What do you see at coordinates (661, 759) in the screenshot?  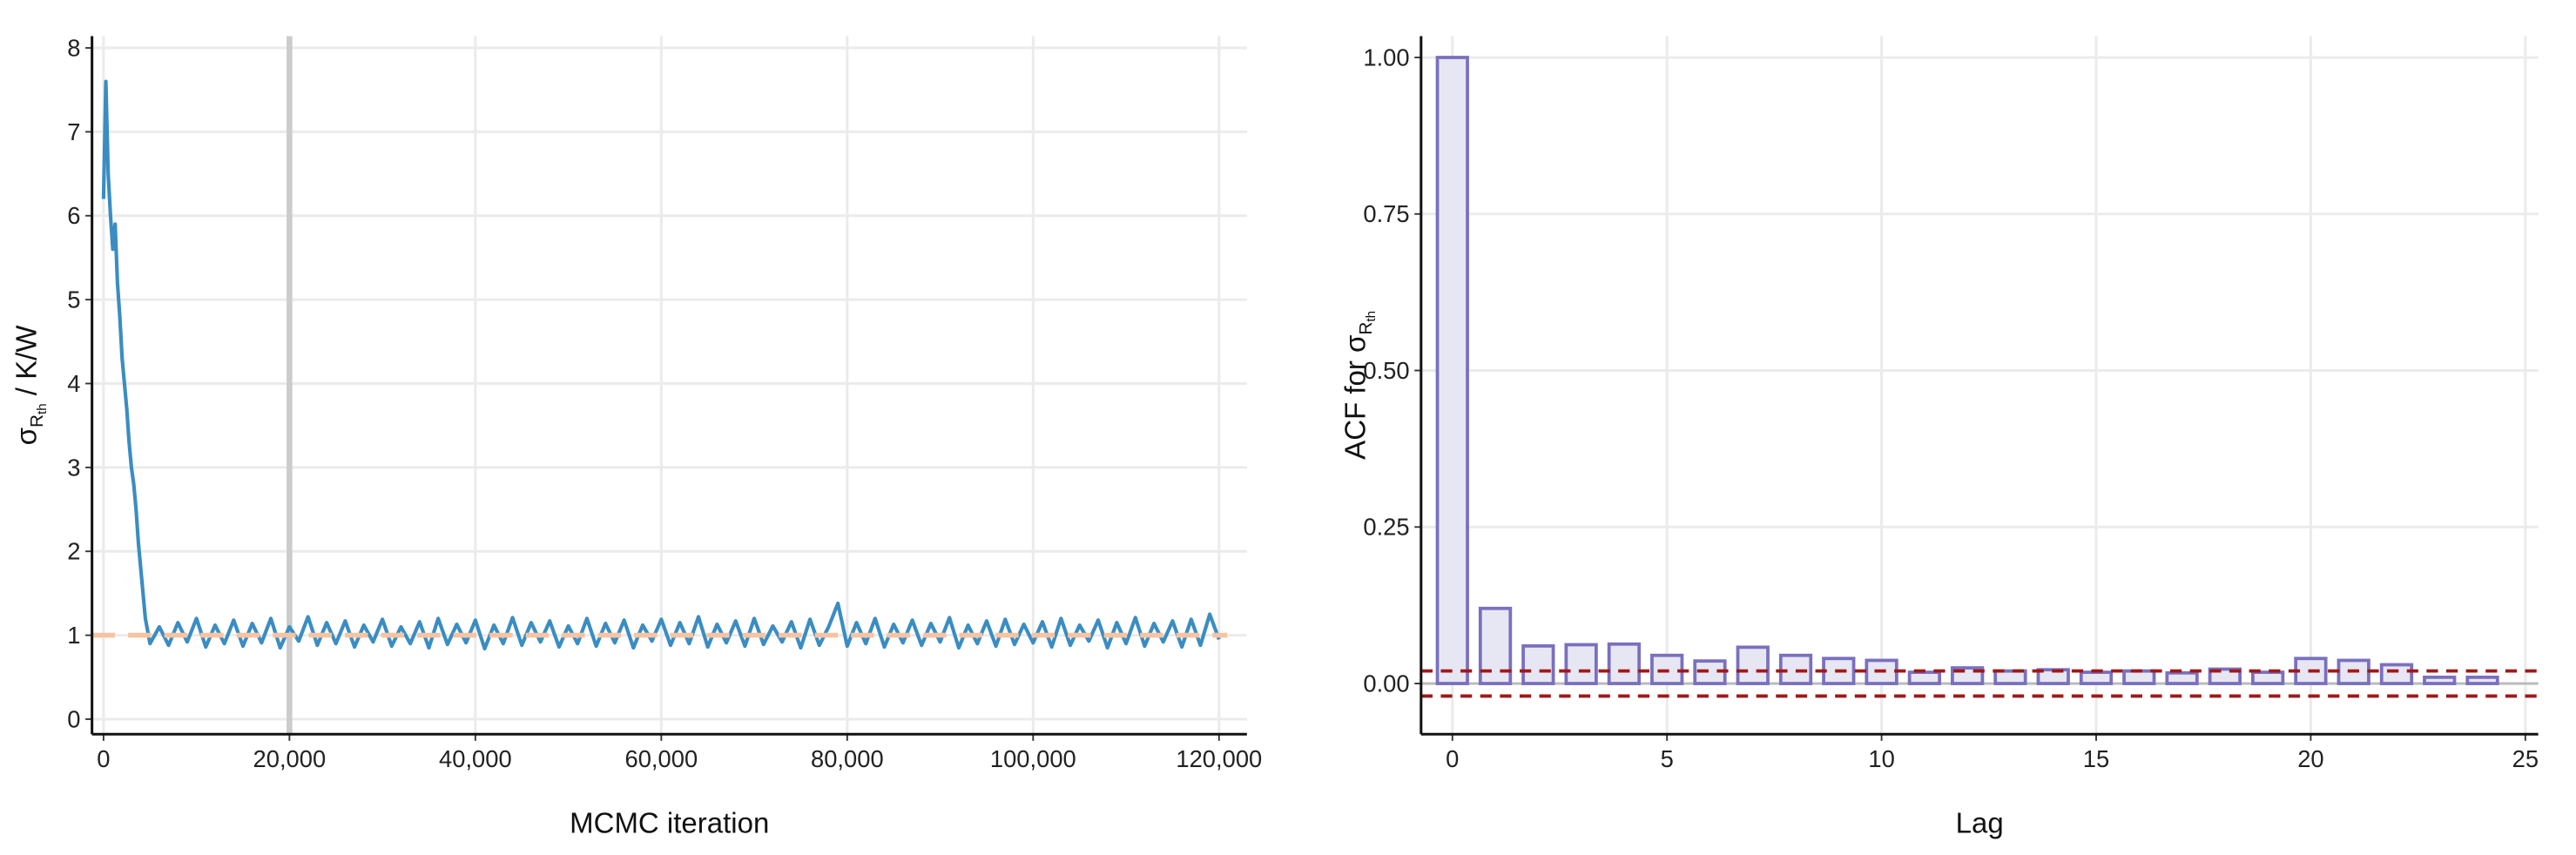 I see `x-tick-label: 60,000` at bounding box center [661, 759].